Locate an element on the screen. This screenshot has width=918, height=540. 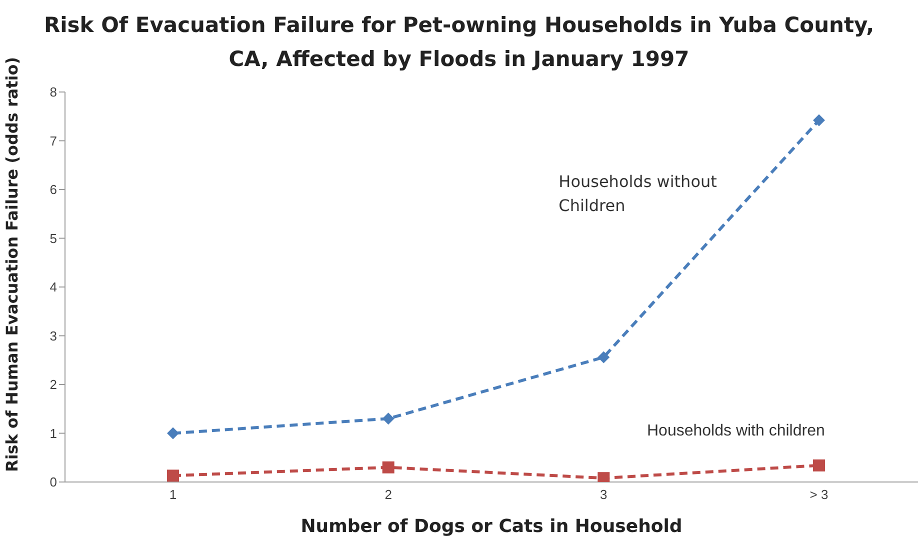
y-tick-label: 2 is located at coordinates (53, 384).